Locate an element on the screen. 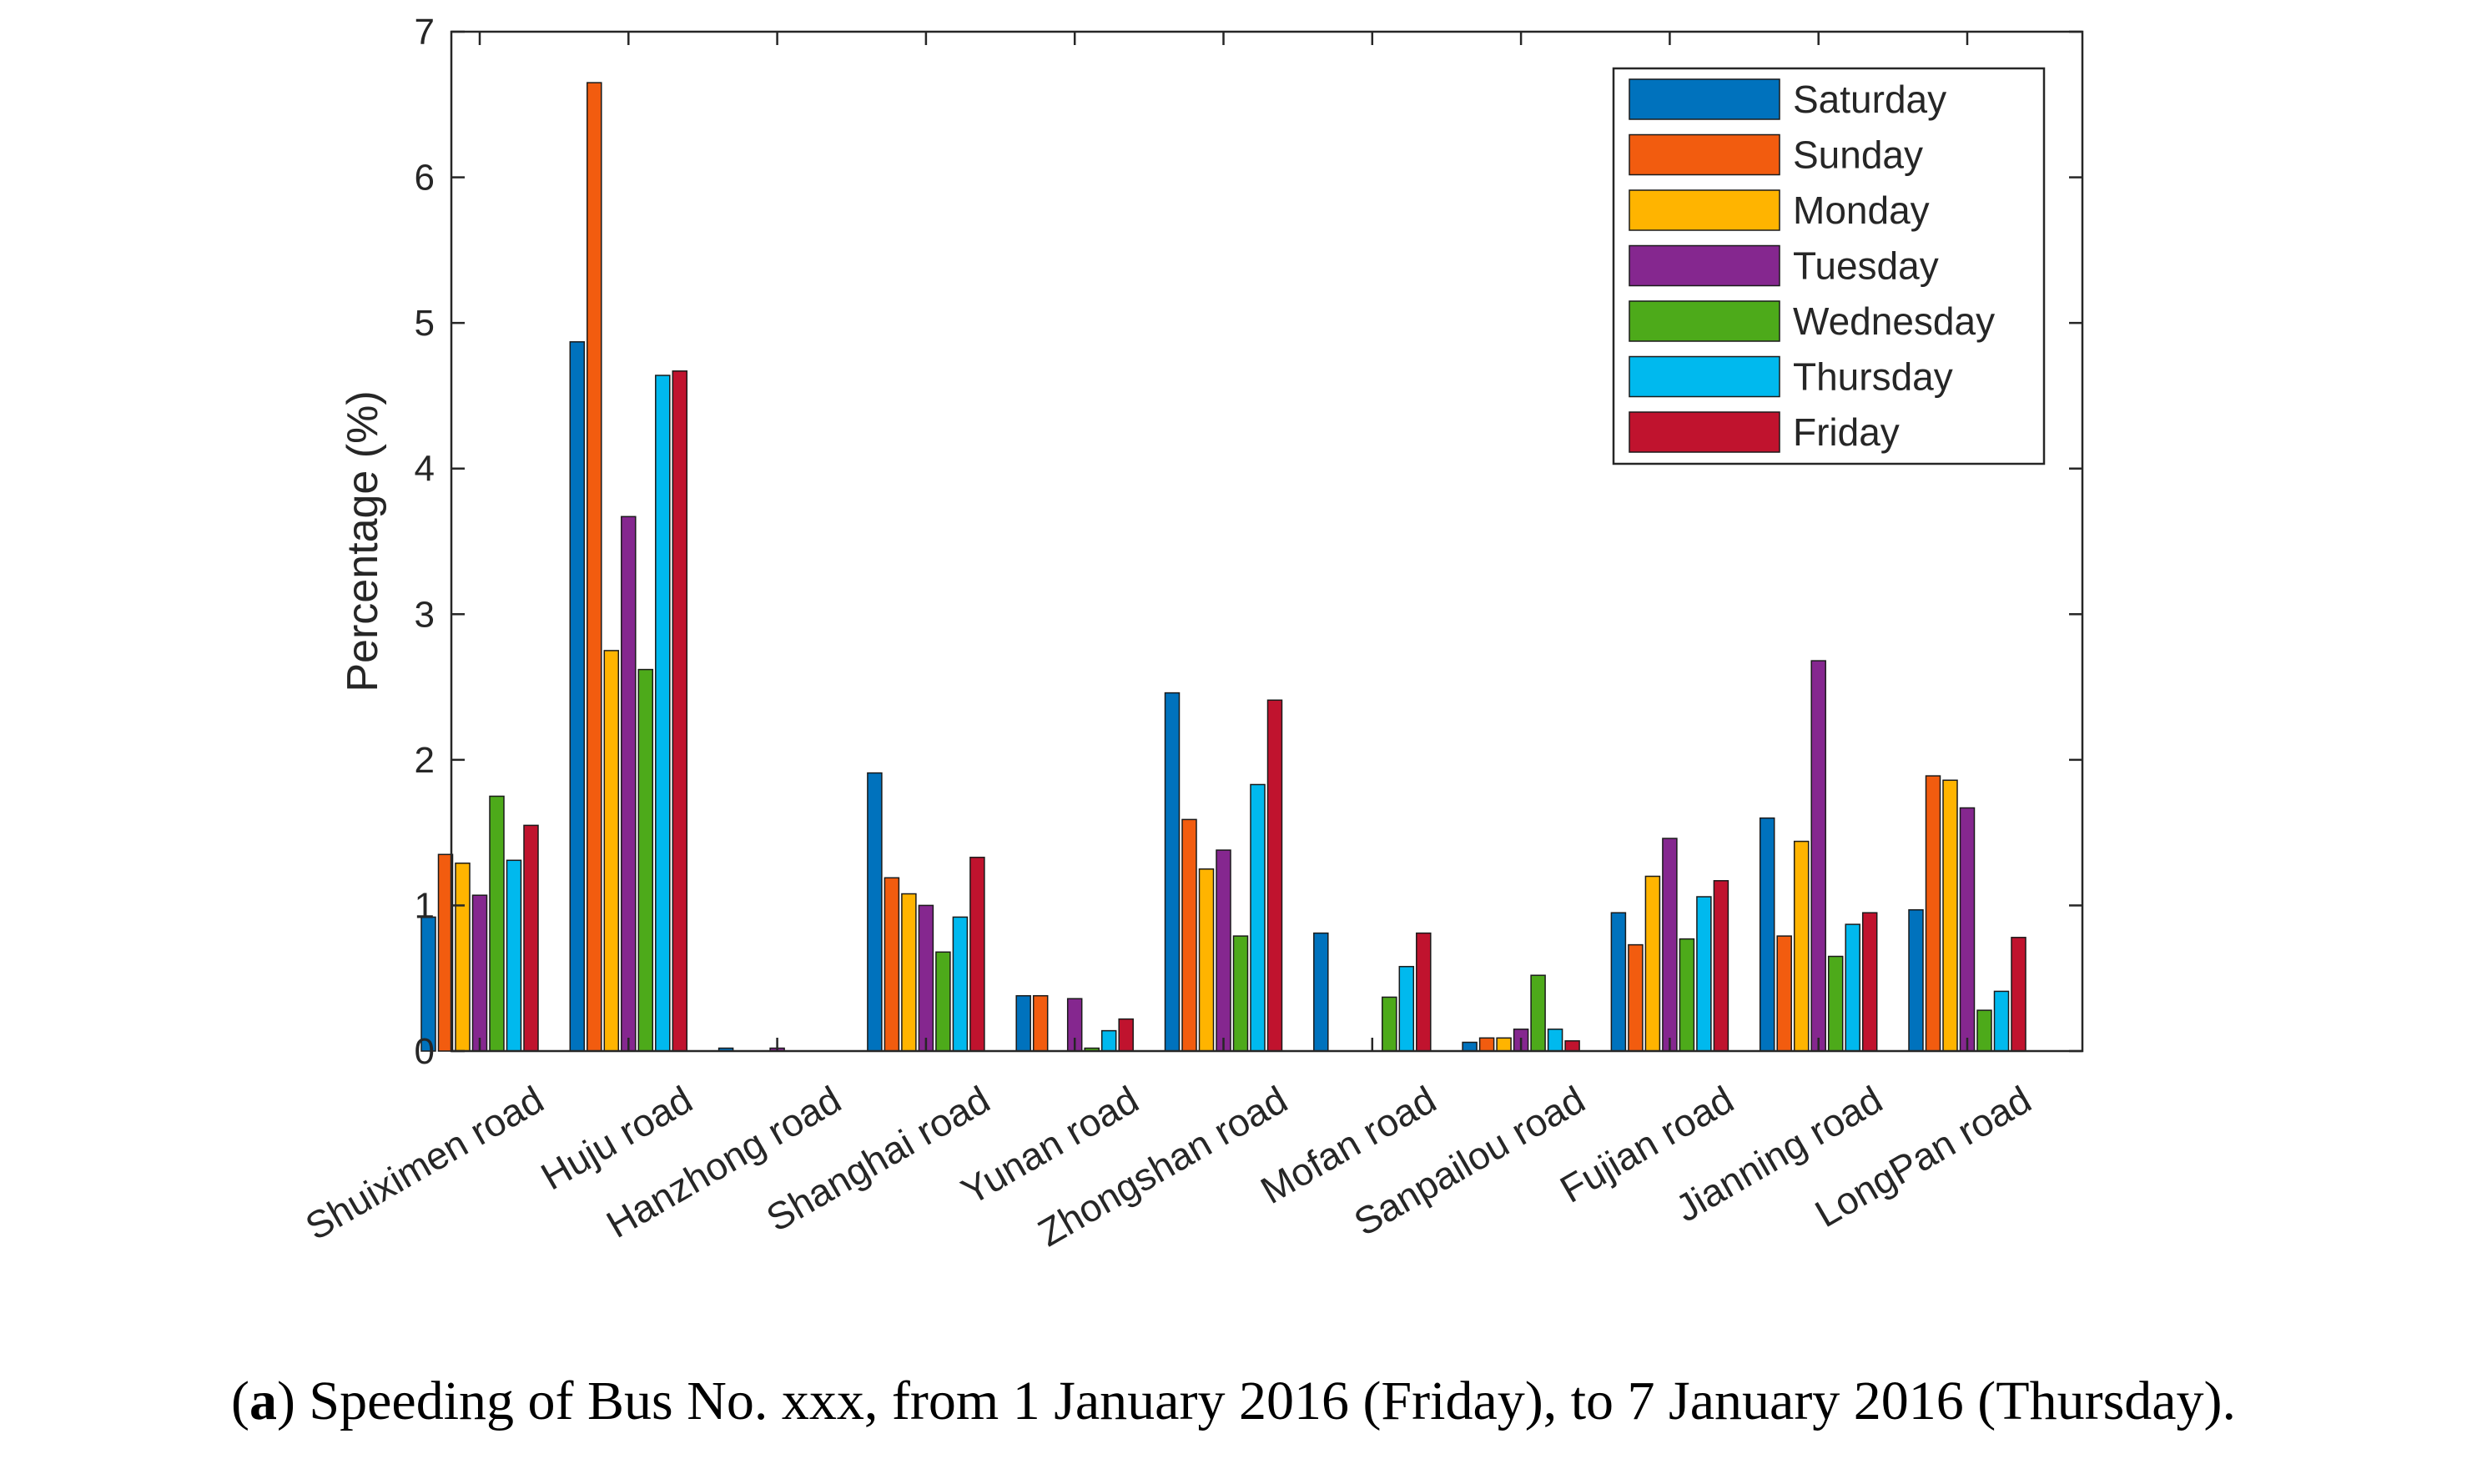  legend-label-thursday: Thursday is located at coordinates (1873, 377).